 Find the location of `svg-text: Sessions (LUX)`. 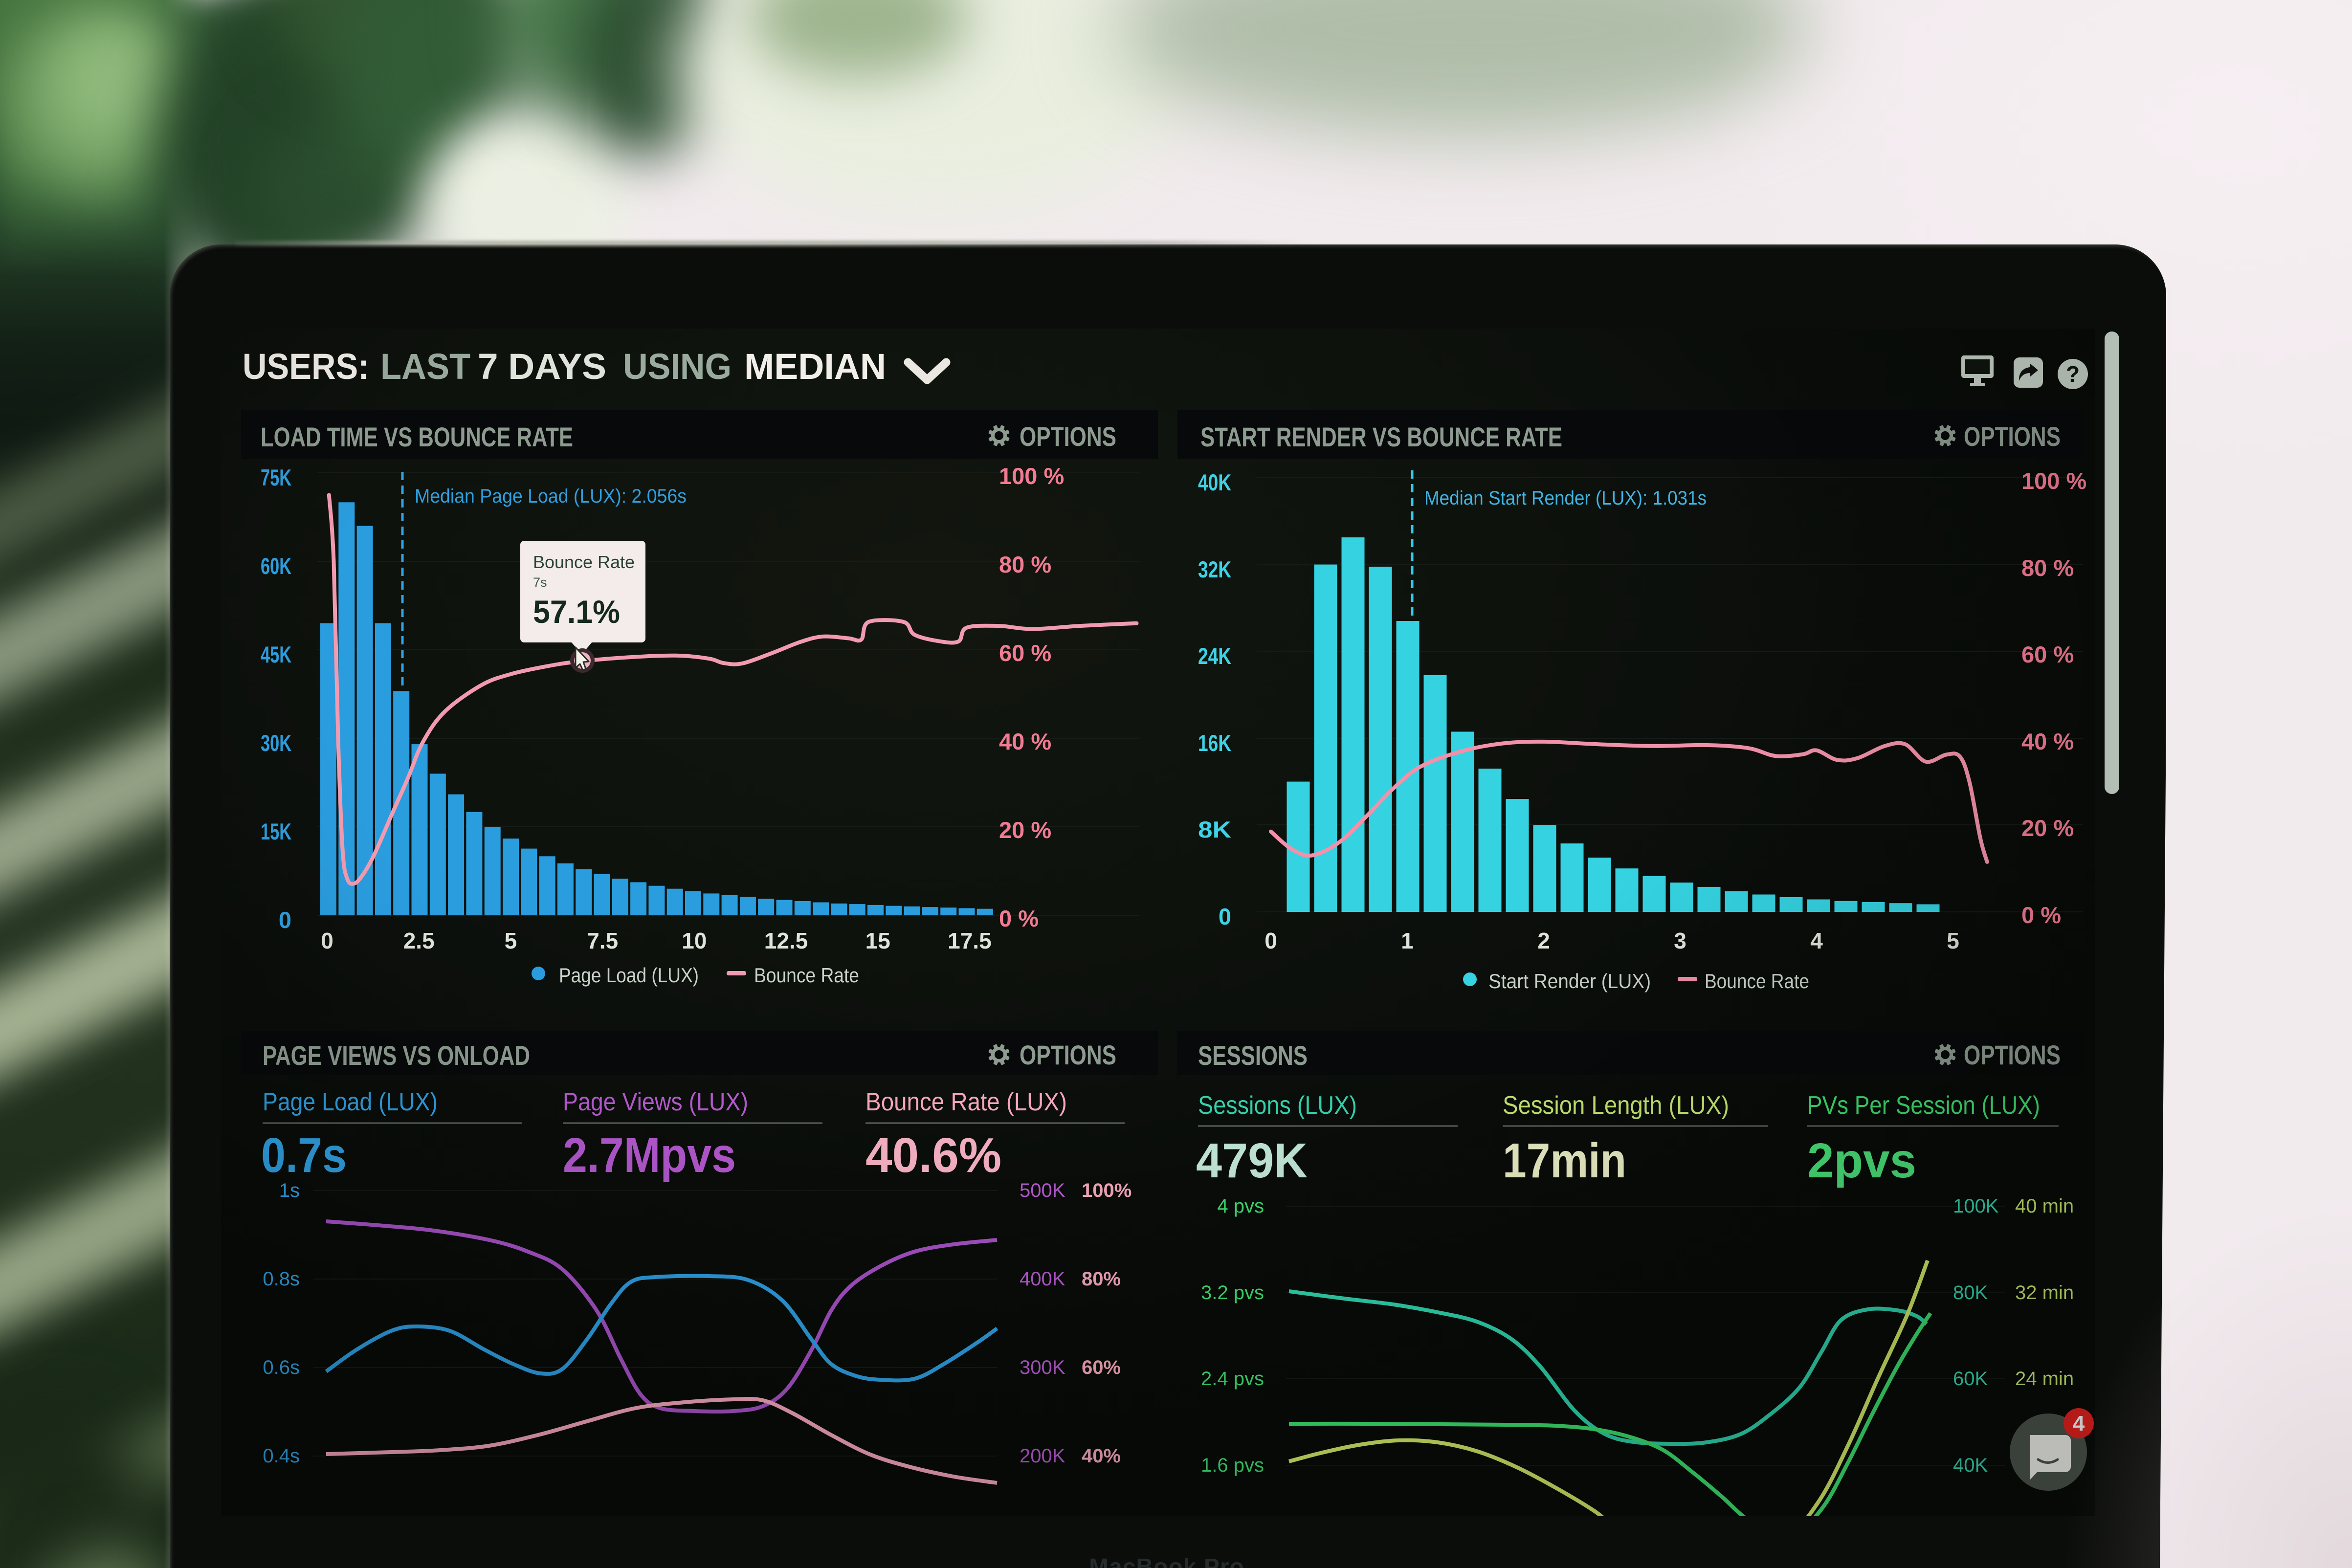

svg-text: Sessions (LUX) is located at coordinates (1277, 1105).